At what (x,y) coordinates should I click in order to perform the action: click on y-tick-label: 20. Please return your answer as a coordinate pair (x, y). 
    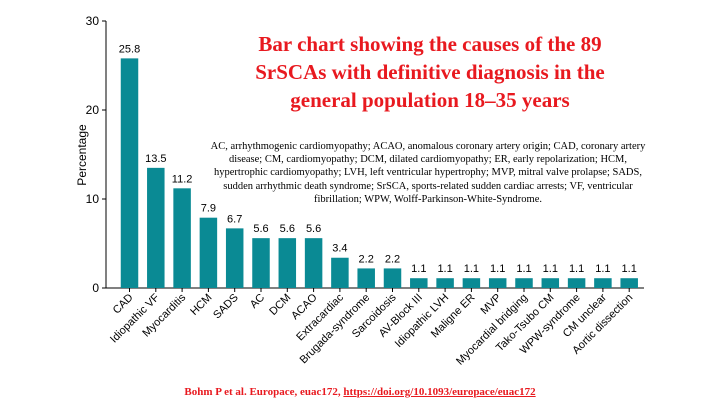
    Looking at the image, I should click on (93, 110).